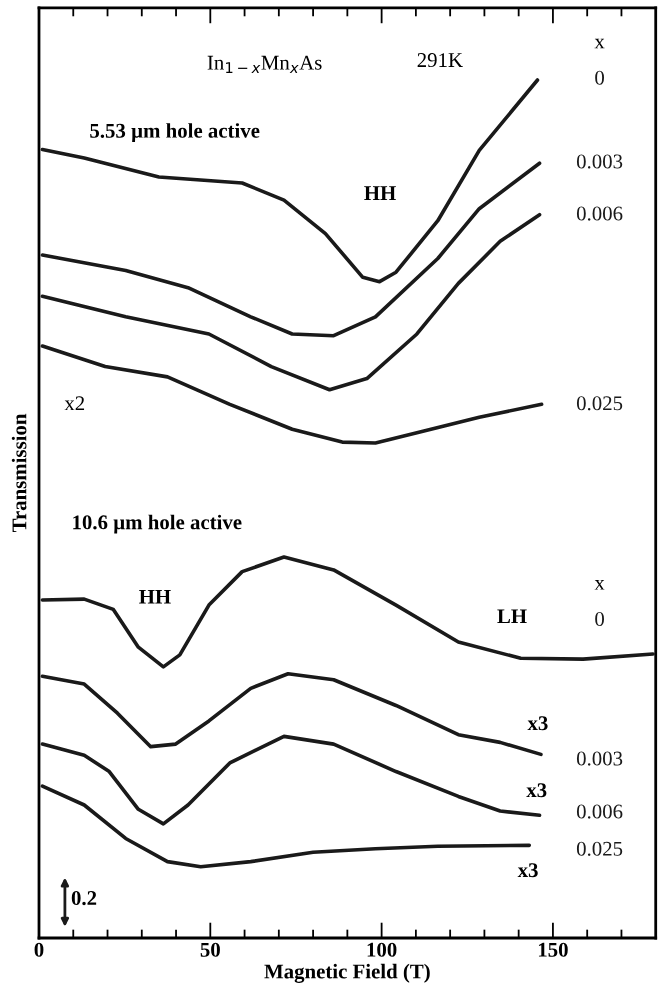 This screenshot has width=661, height=1006. What do you see at coordinates (440, 60) in the screenshot?
I see `text: 291K` at bounding box center [440, 60].